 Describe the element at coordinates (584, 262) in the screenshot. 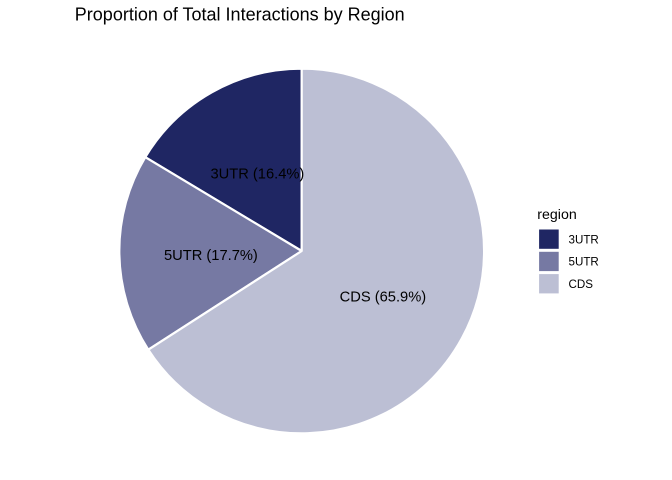

I see `svg-text: 5UTR` at that location.